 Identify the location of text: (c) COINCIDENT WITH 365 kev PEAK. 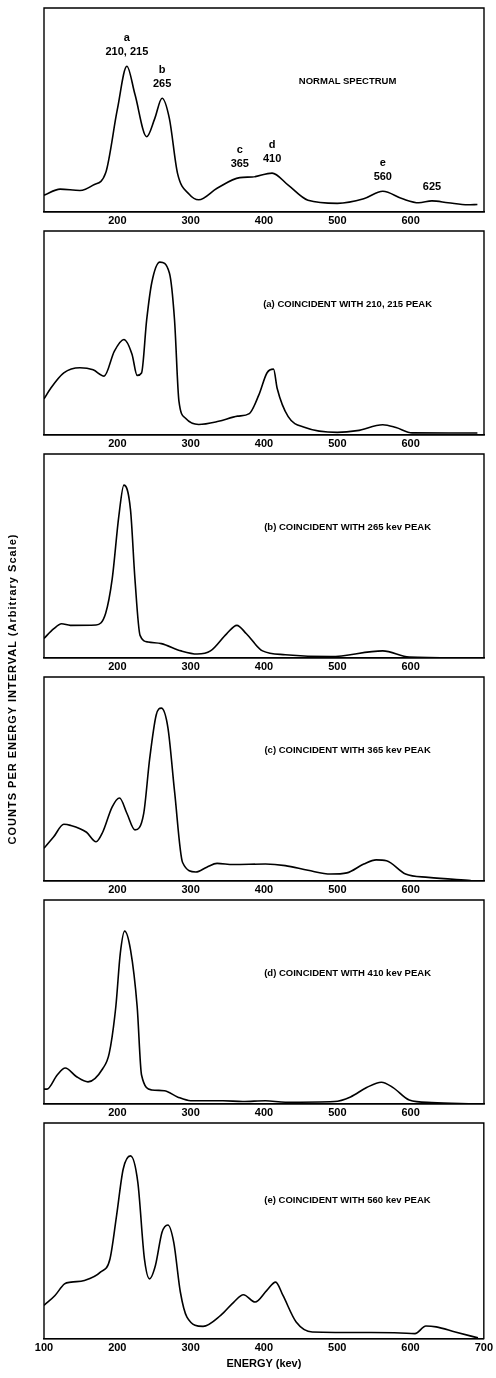
(347, 749).